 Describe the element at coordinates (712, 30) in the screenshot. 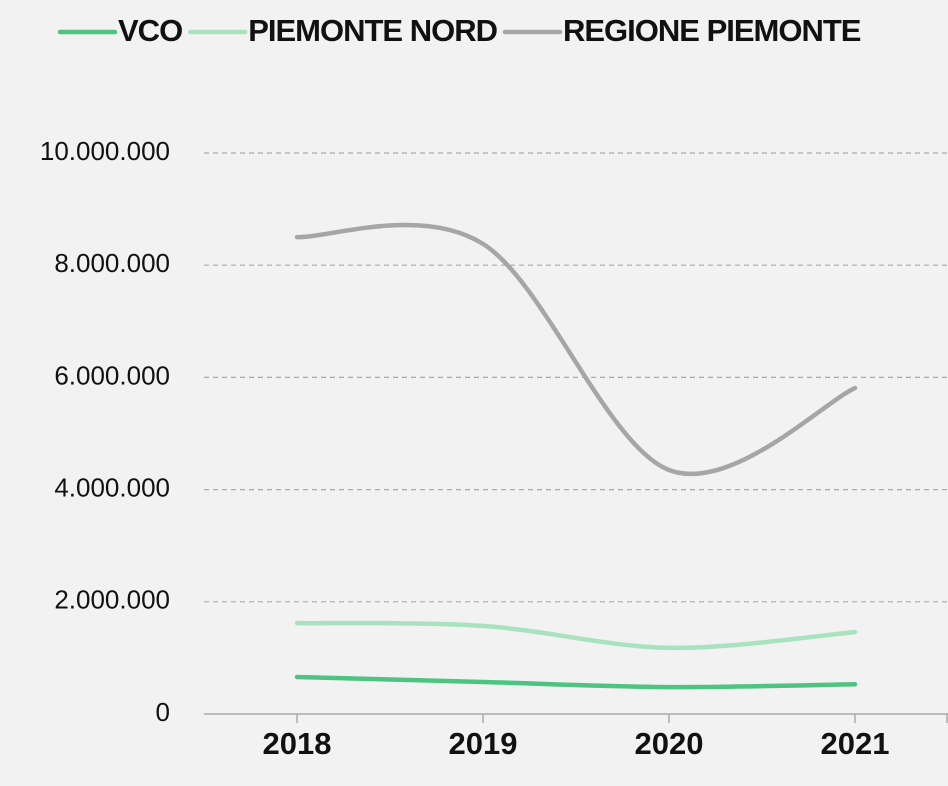

I see `legend-label: REGIONE PIEMONTE` at that location.